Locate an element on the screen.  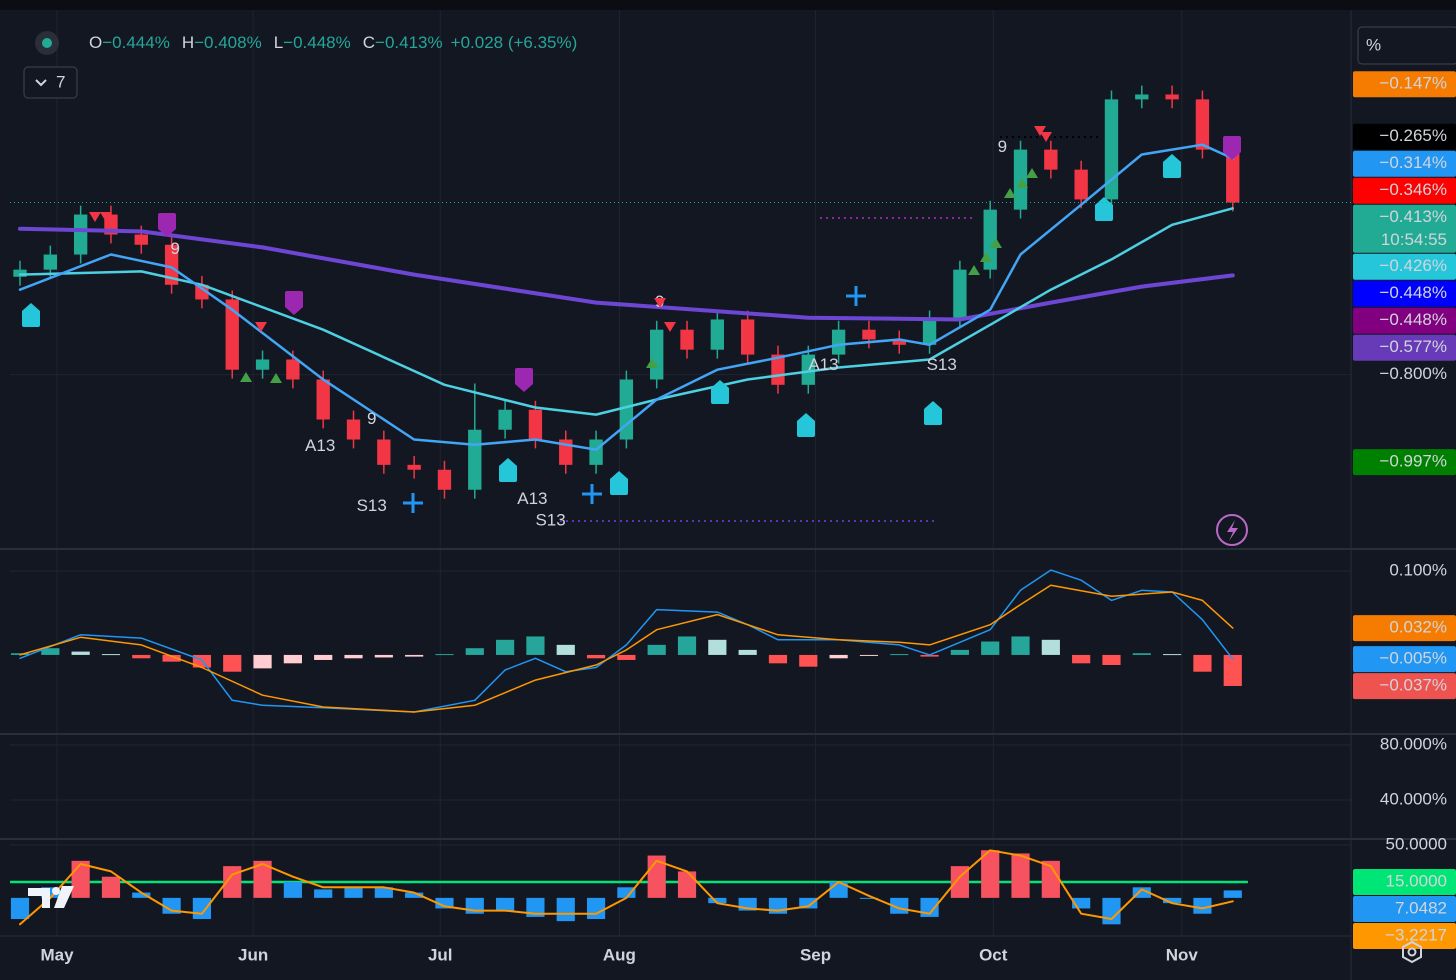
alert-circle is located at coordinates (1232, 530).